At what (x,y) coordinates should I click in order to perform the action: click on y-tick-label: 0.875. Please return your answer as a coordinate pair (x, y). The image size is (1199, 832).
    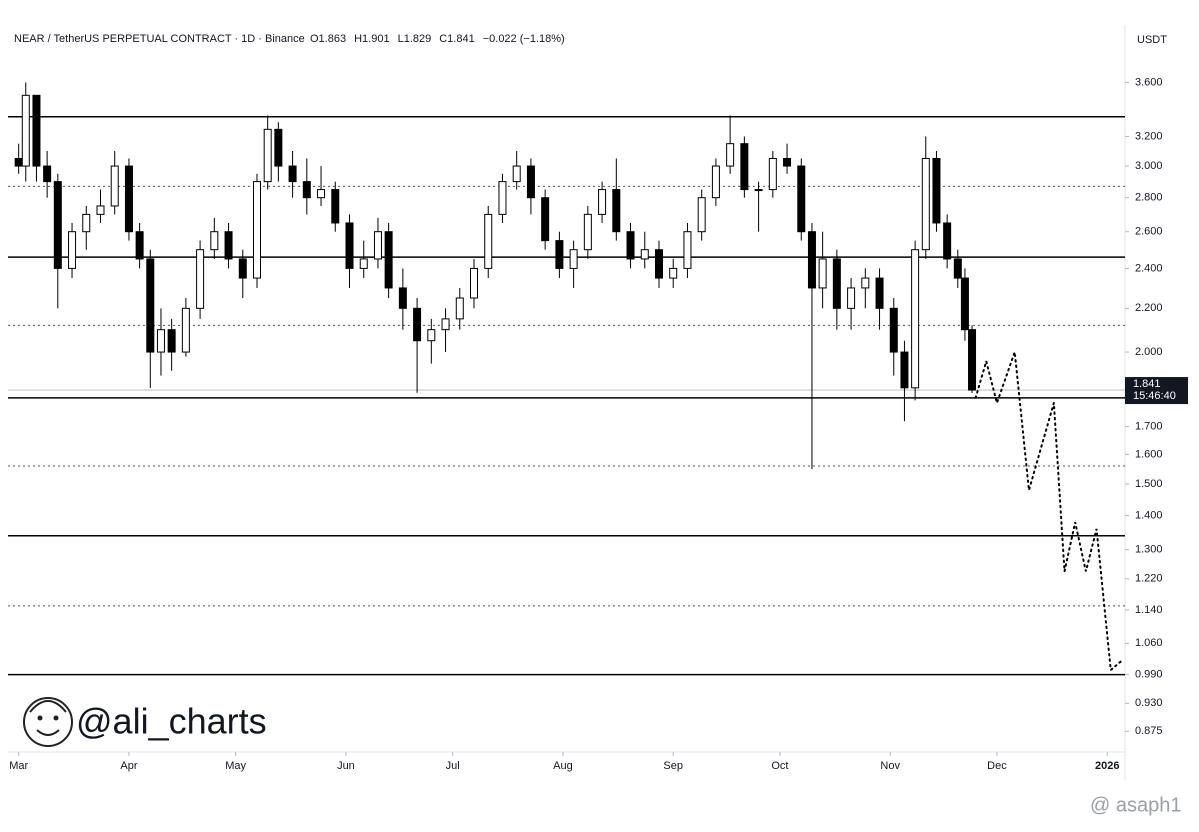
    Looking at the image, I should click on (1149, 731).